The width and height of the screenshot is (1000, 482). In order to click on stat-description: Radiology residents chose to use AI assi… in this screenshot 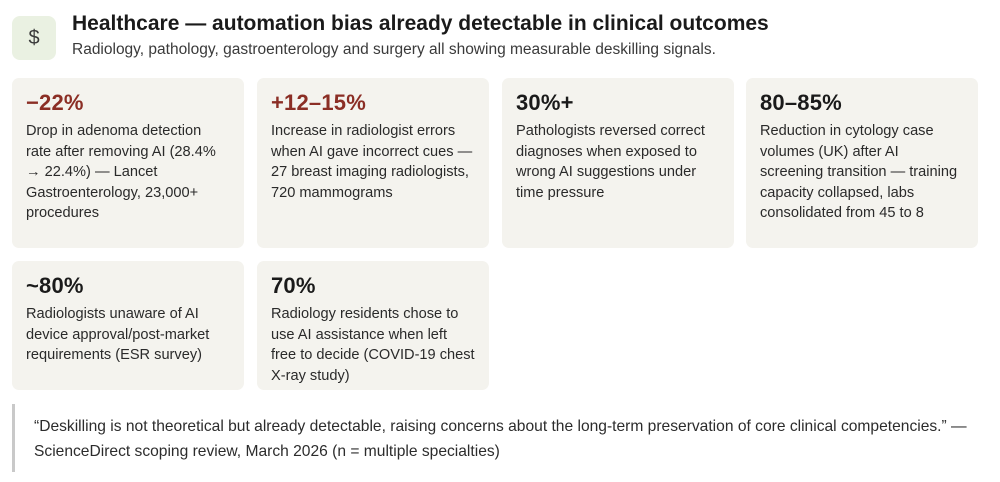, I will do `click(373, 345)`.